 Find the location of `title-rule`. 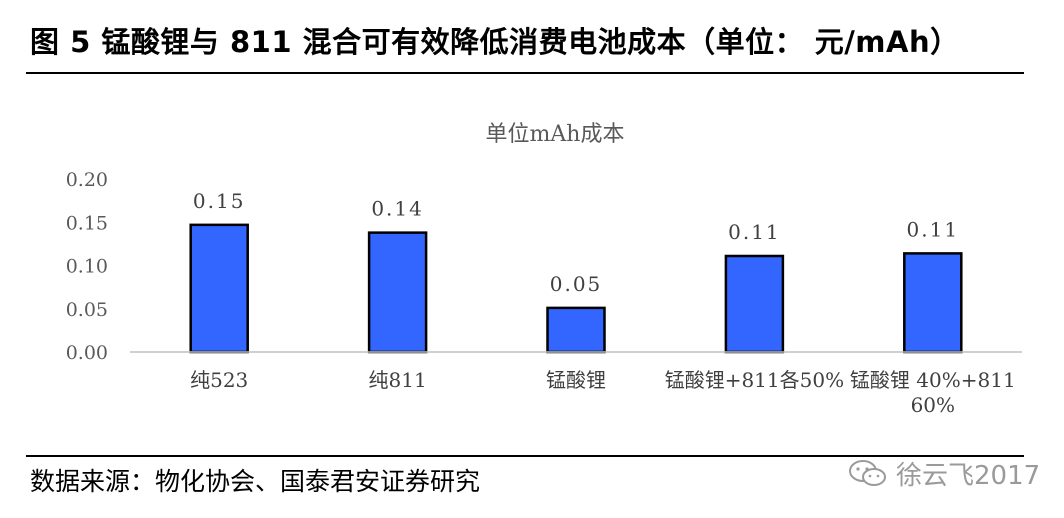

title-rule is located at coordinates (525, 73).